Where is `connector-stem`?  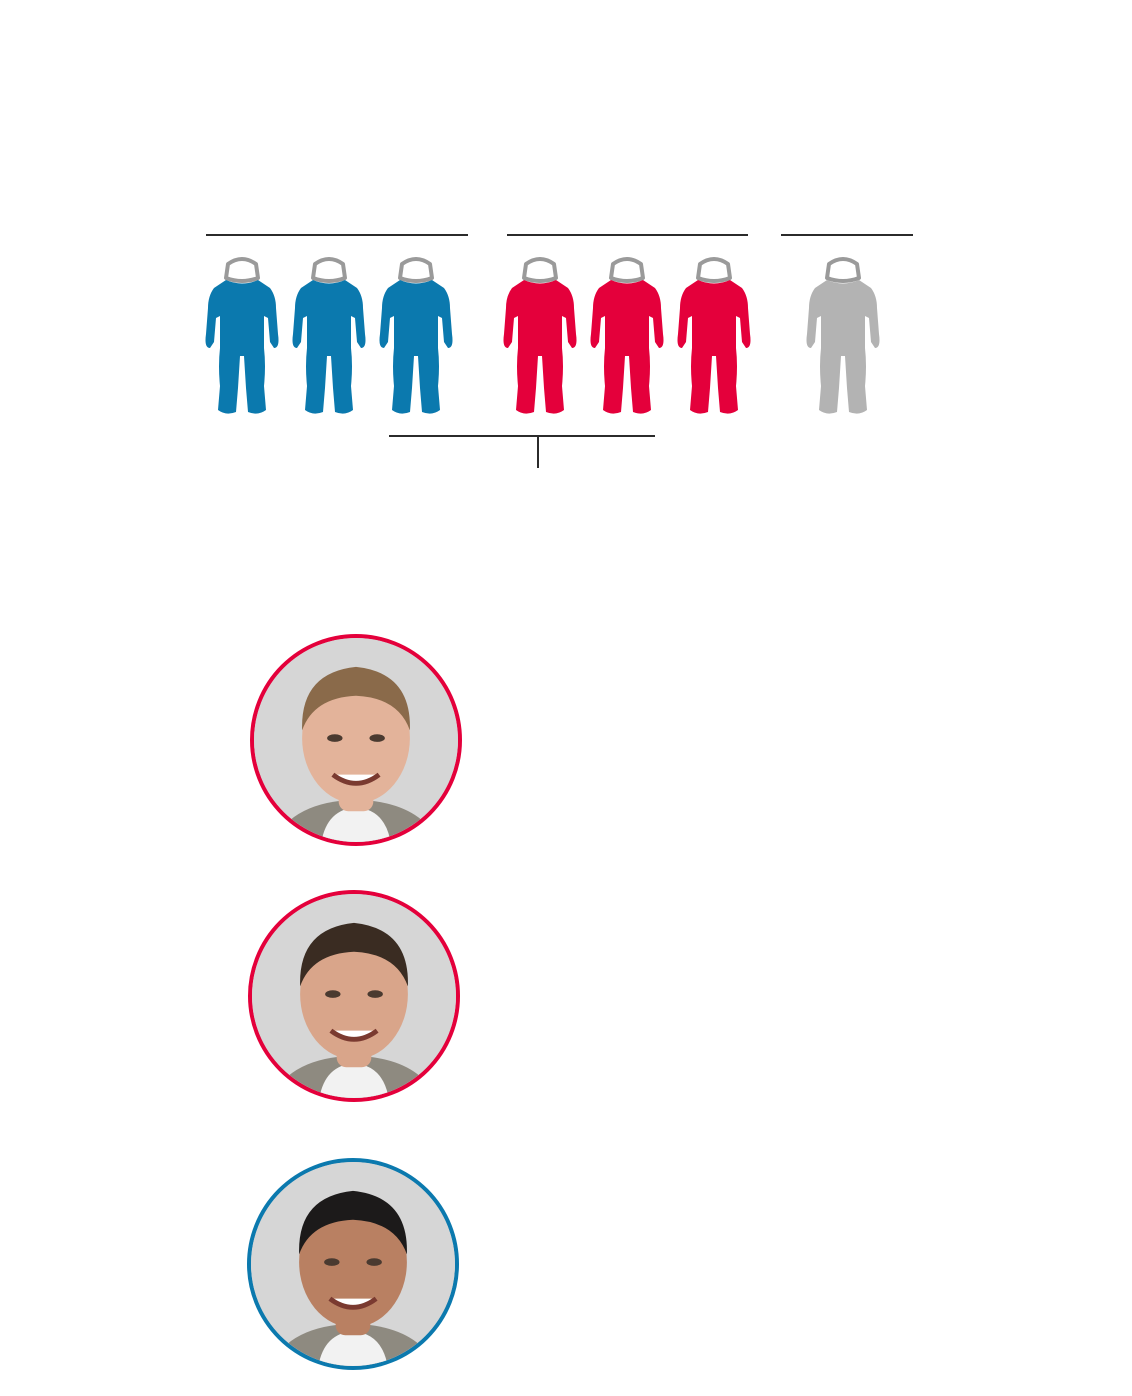 connector-stem is located at coordinates (538, 452).